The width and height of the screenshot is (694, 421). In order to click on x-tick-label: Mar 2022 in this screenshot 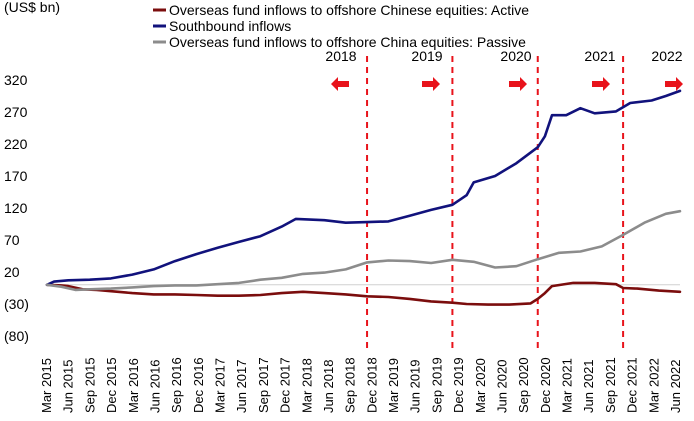, I will do `click(653, 385)`.